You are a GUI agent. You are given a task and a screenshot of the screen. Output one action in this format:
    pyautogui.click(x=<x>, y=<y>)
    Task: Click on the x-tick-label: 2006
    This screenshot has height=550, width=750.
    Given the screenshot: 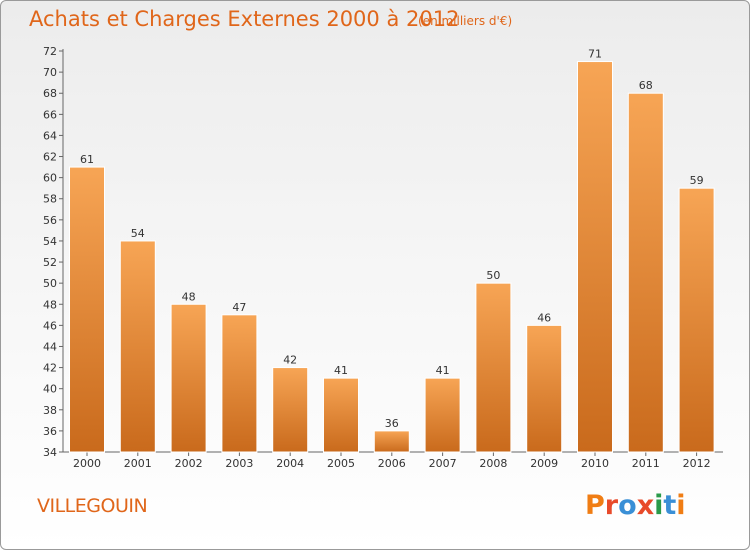 What is the action you would take?
    pyautogui.click(x=392, y=463)
    